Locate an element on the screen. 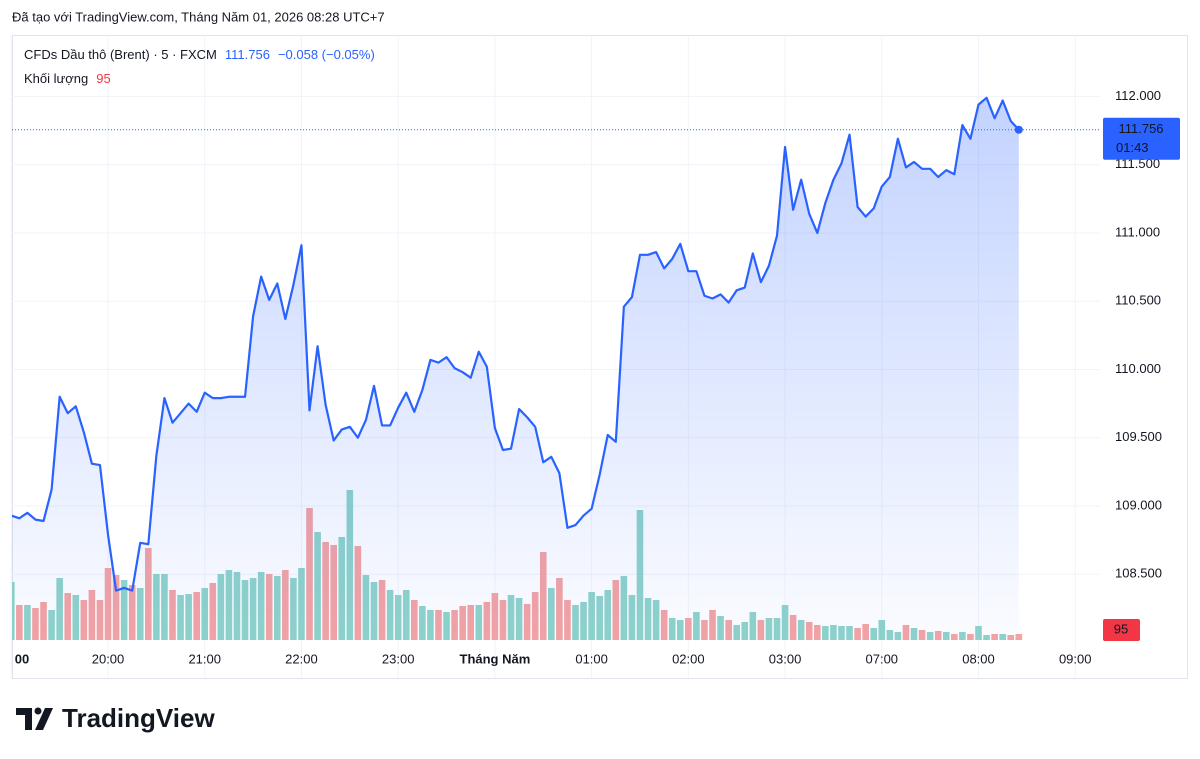 Image resolution: width=1200 pixels, height=759 pixels. volume-tag is located at coordinates (1121, 630).